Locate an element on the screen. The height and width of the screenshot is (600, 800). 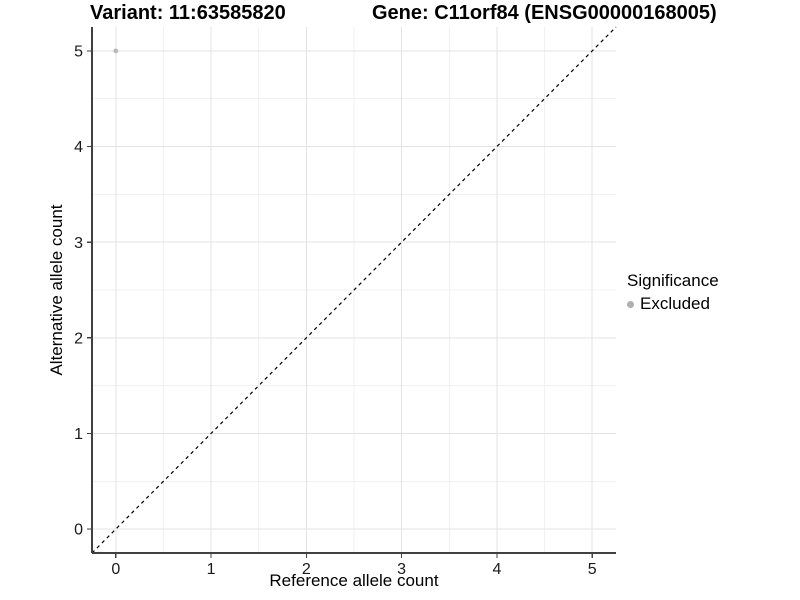
legend-entry-excluded: Excluded is located at coordinates (673, 304).